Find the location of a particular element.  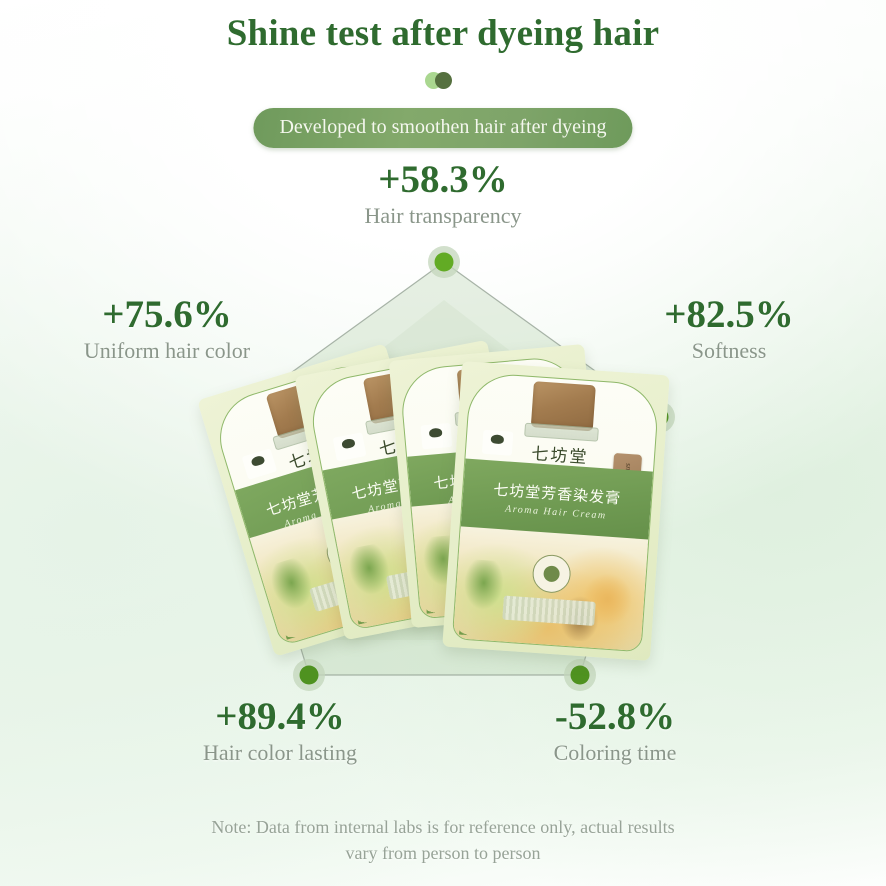

stat-softness: +82.5% Softness is located at coordinates (729, 328).